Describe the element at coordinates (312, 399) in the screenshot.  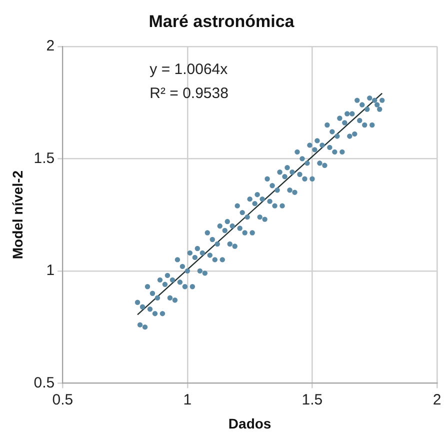
I see `x-tick-label: 1.5` at that location.